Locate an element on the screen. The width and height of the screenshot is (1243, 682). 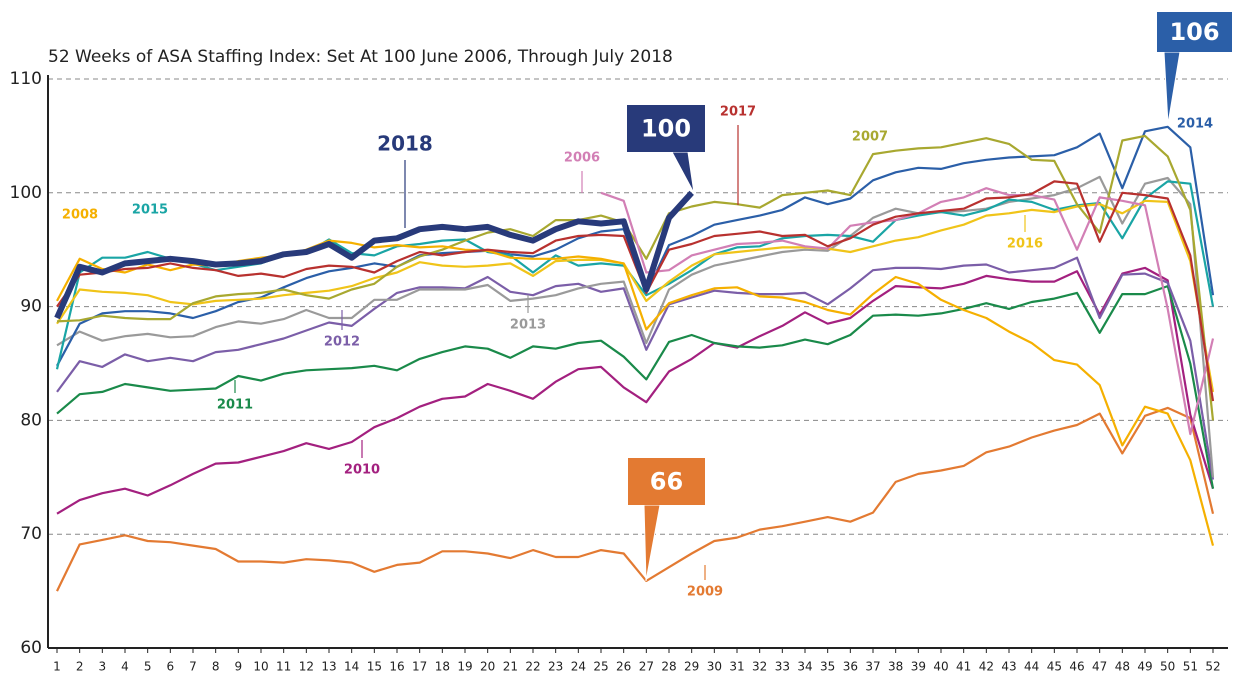
series-label: 2014 is located at coordinates (1195, 124).